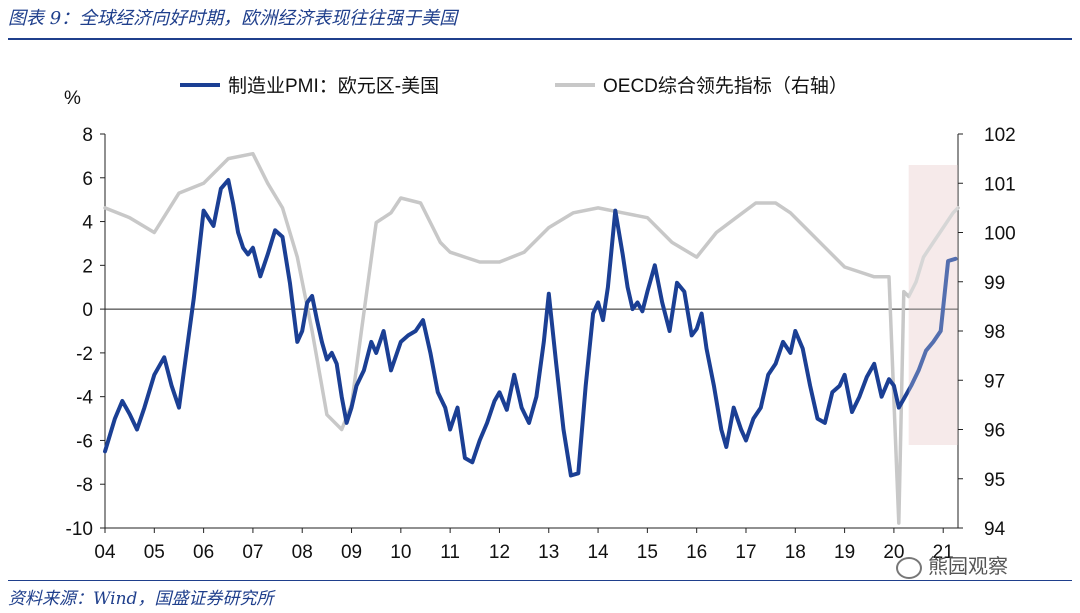 This screenshot has width=1080, height=613. I want to click on x-tick-label: 09, so click(351, 552).